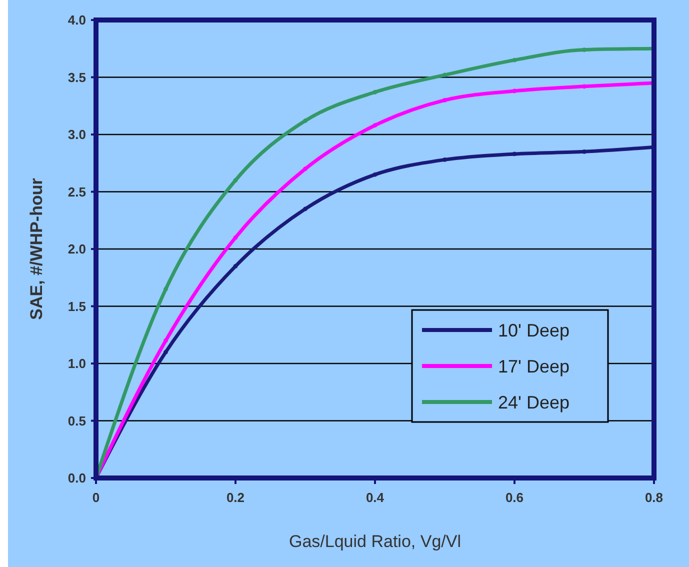  Describe the element at coordinates (77, 420) in the screenshot. I see `y-tick-label: 0.5` at that location.